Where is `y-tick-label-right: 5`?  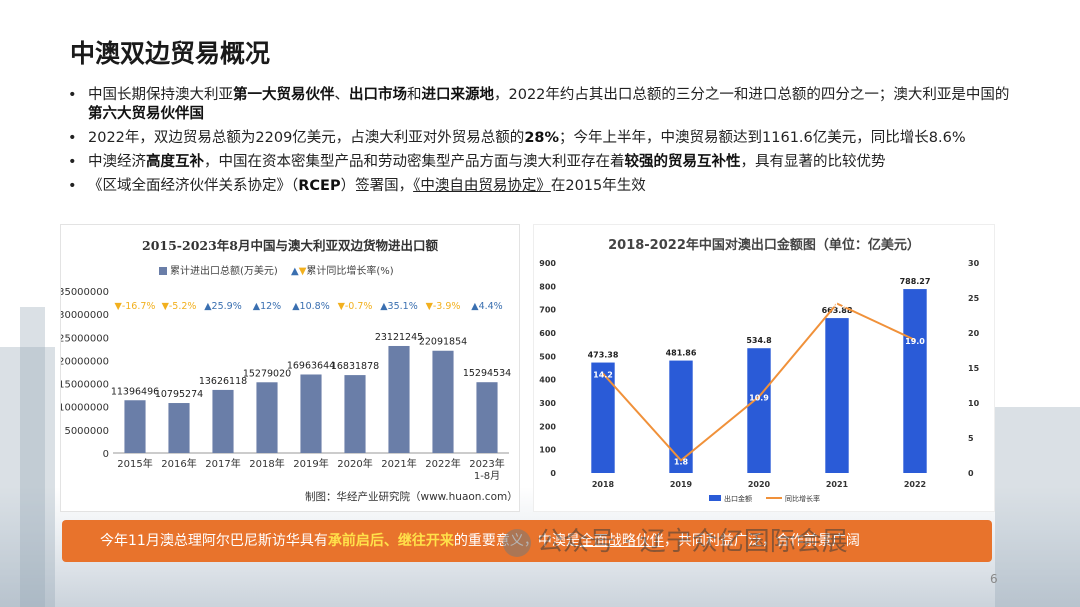
y-tick-label-right: 5 is located at coordinates (971, 438).